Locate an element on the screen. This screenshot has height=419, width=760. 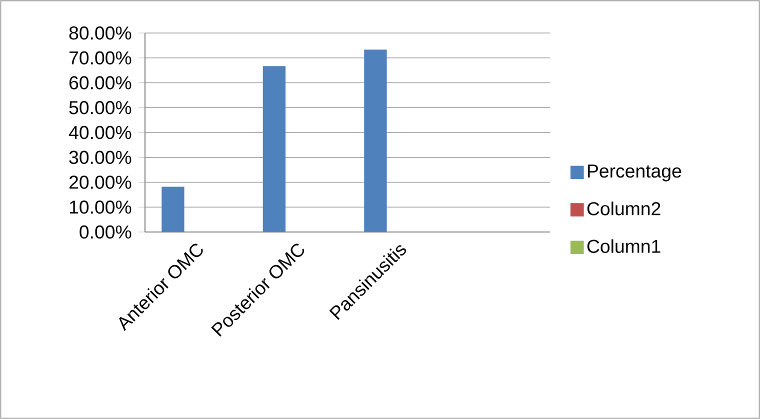
y-tick-label: 40.00% is located at coordinates (100, 133).